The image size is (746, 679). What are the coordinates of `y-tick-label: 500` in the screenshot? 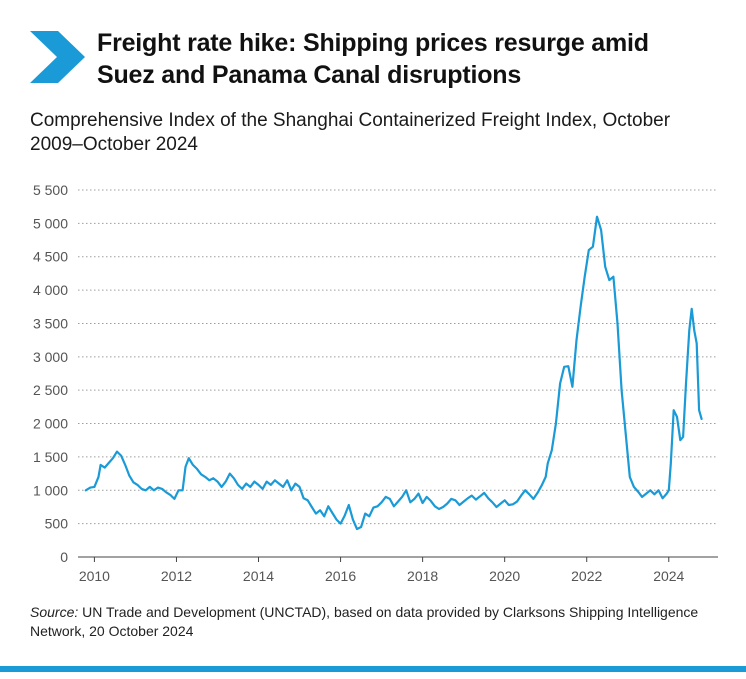 It's located at (57, 524).